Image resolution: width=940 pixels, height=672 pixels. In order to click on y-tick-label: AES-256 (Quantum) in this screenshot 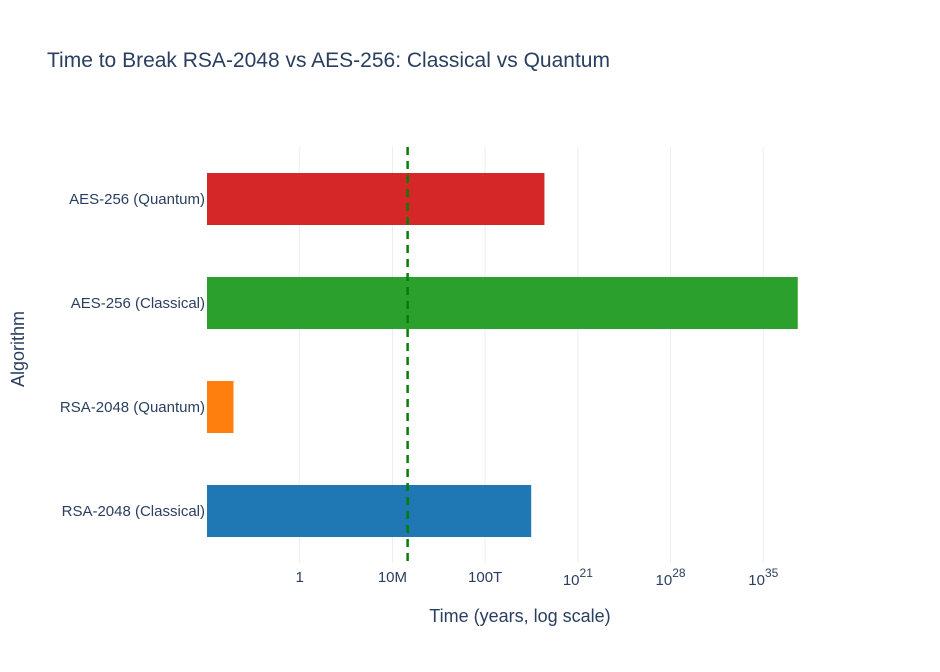, I will do `click(137, 199)`.